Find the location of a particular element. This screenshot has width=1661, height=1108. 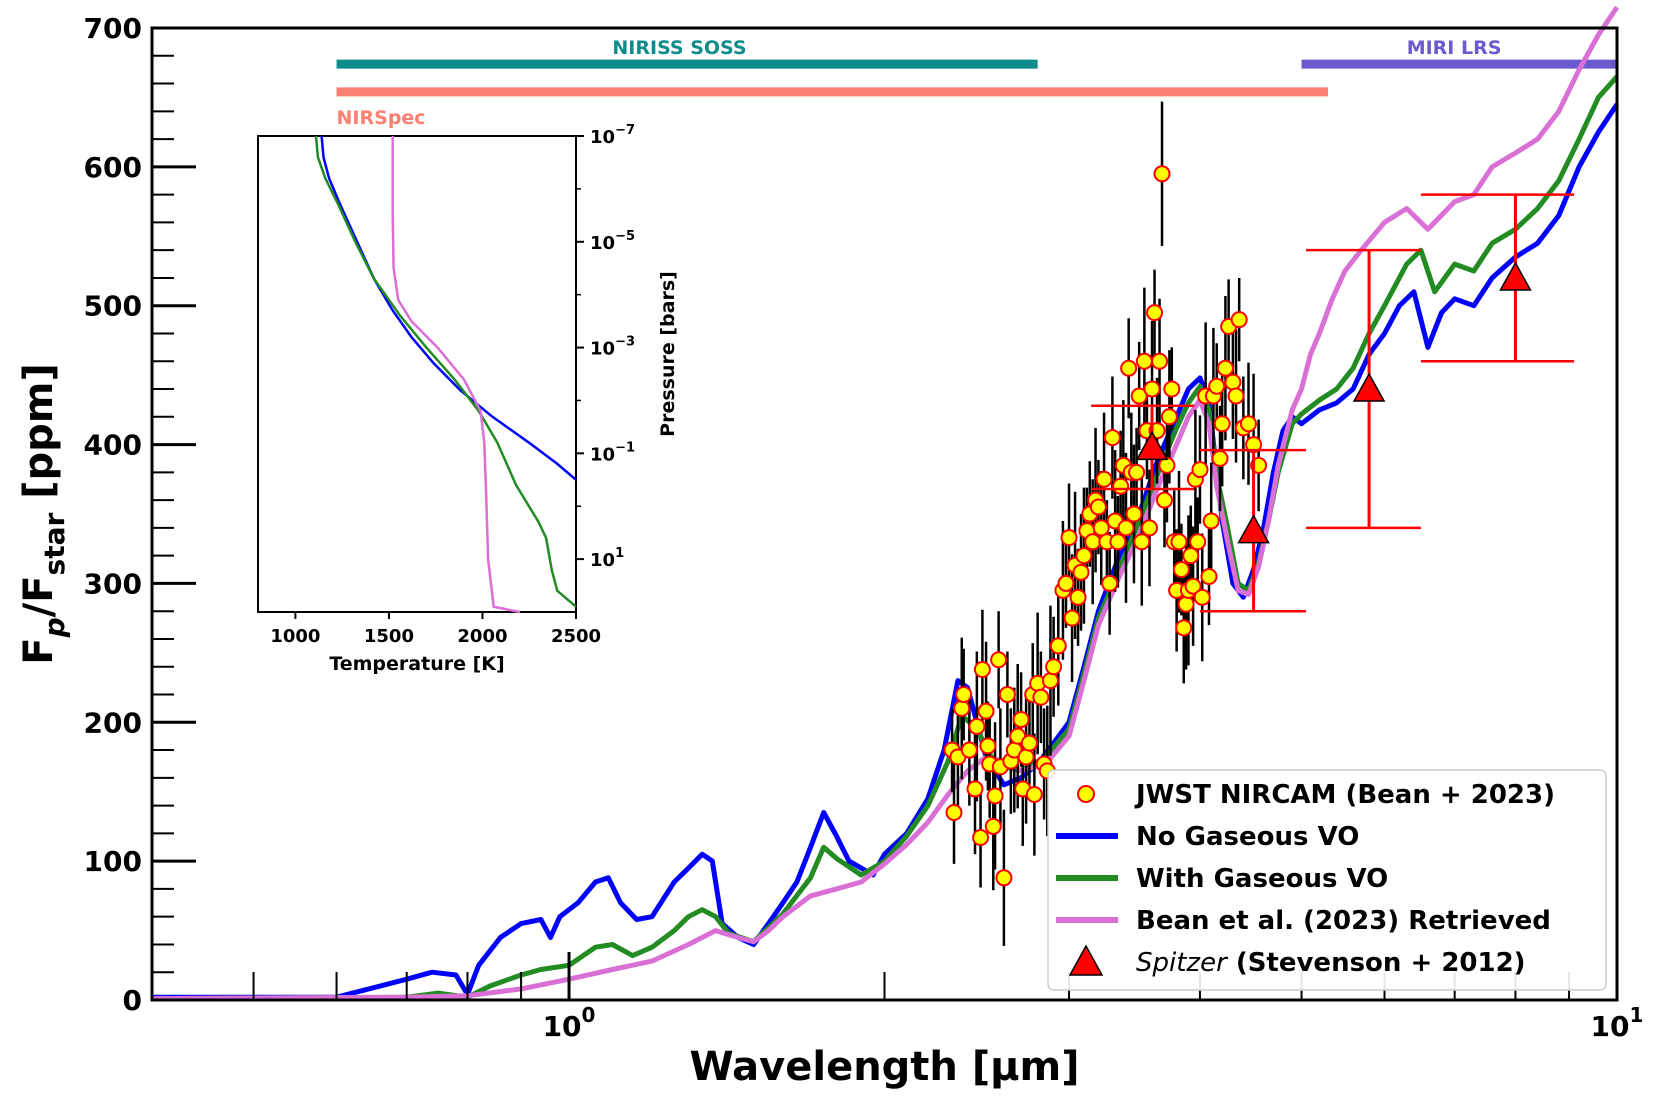

inset-ytick-label: 10⁻³ is located at coordinates (612, 347).